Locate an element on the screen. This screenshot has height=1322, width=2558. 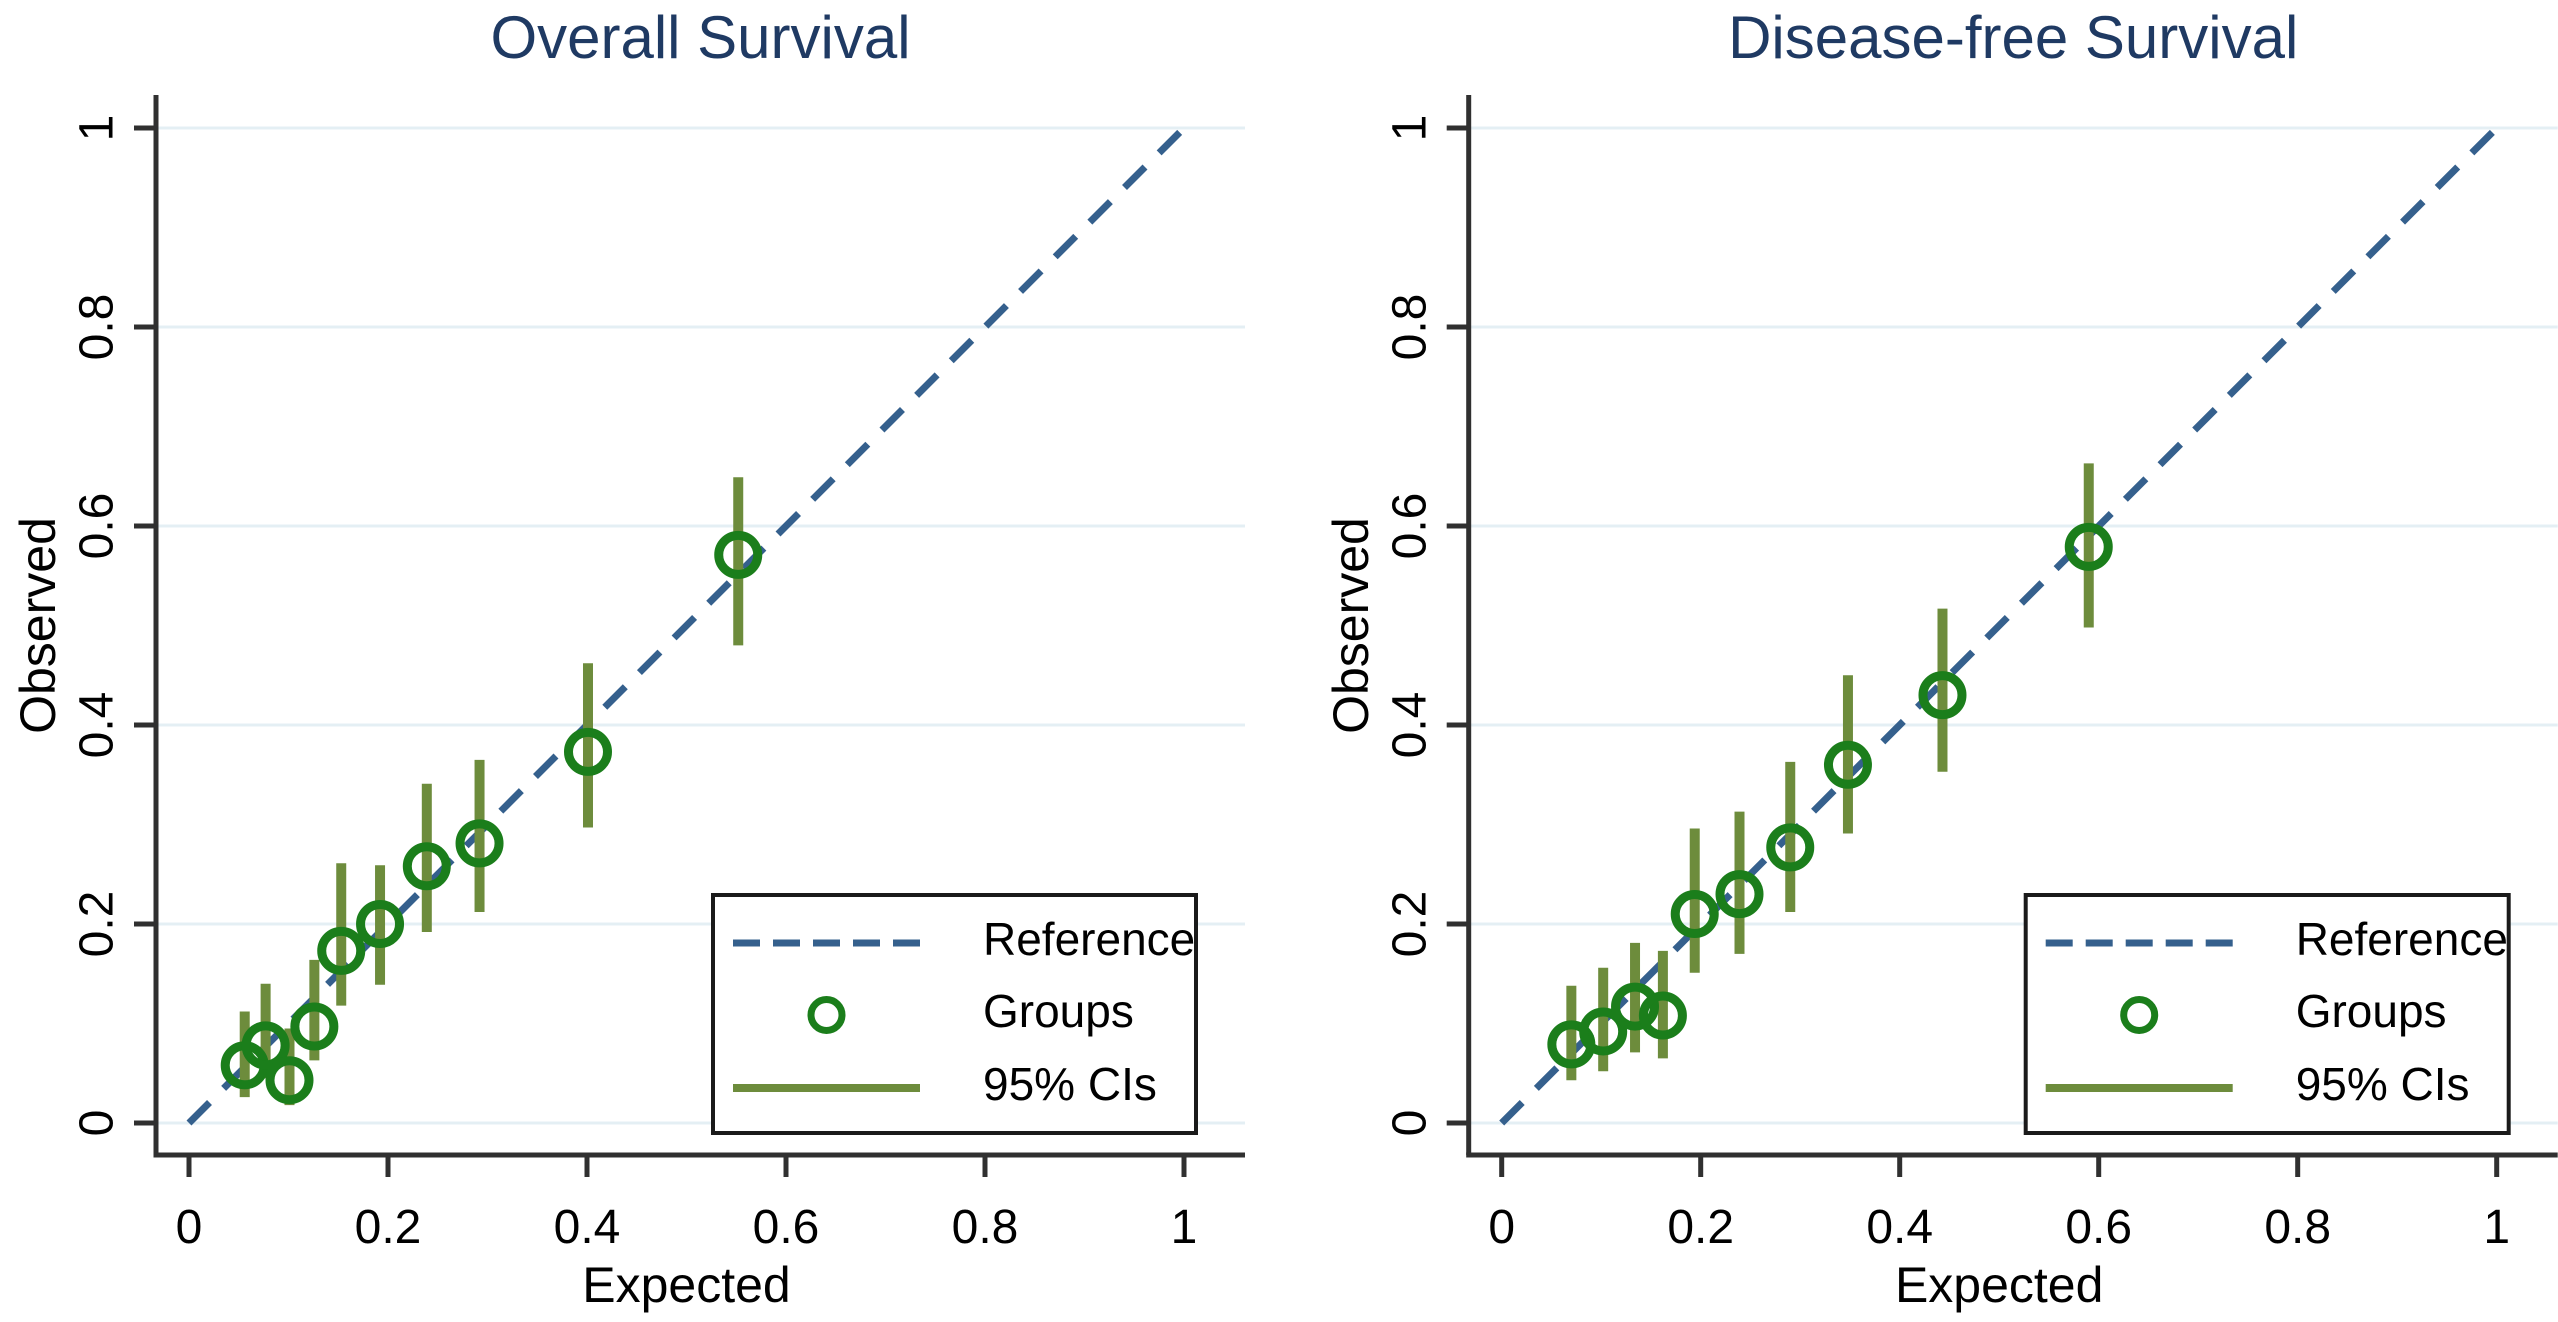
panel-title: Disease-free Survival is located at coordinates (2013, 37).